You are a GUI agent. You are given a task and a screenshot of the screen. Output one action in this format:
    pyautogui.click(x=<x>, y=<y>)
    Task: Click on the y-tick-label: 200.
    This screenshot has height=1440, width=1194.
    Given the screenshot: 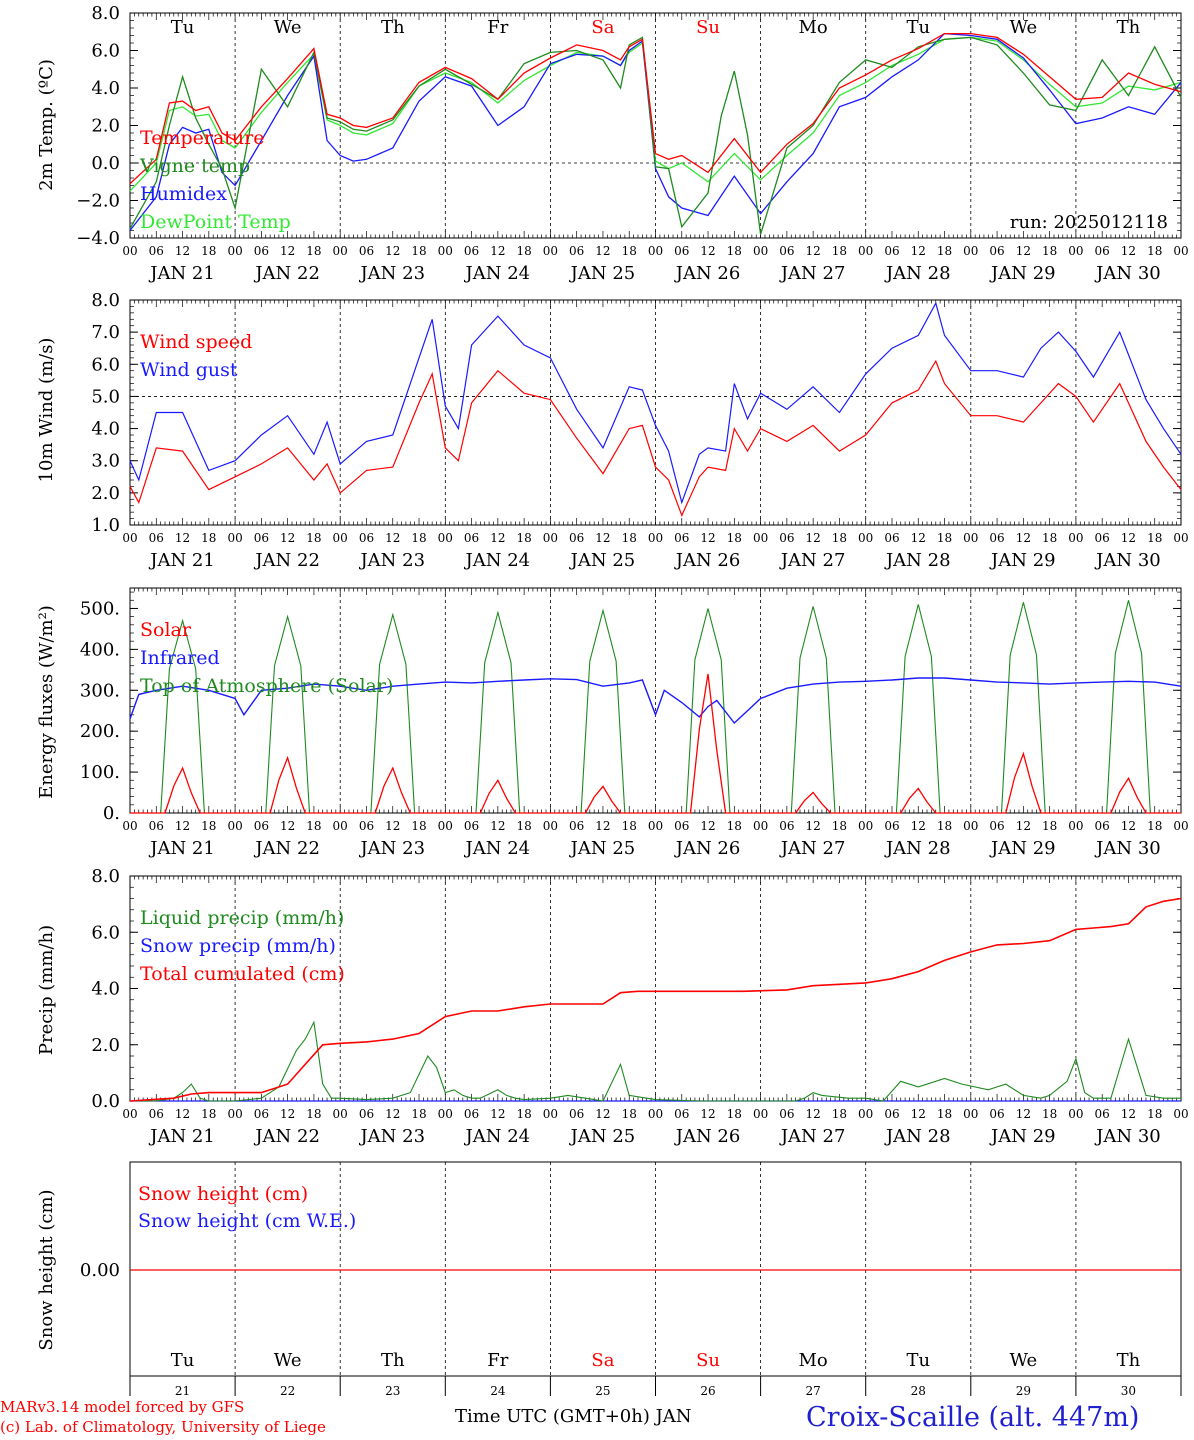 What is the action you would take?
    pyautogui.click(x=100, y=731)
    